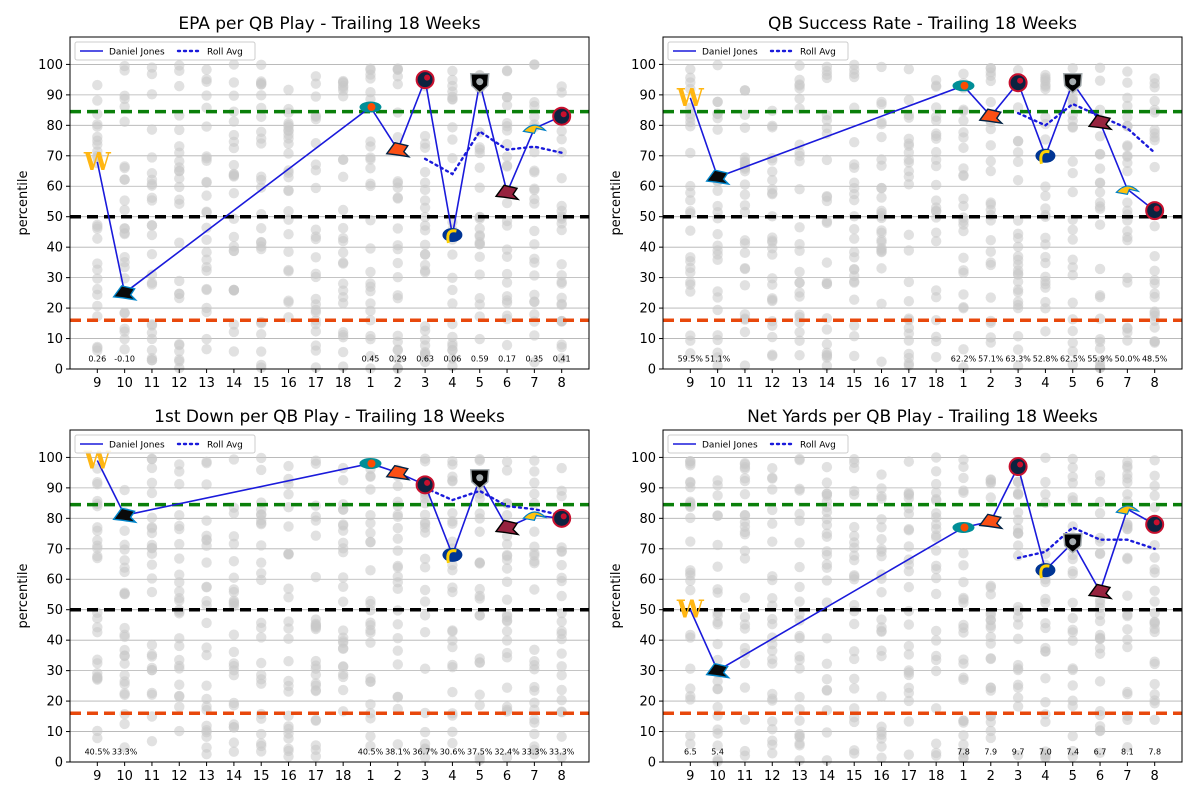 The image size is (1200, 800). I want to click on x-tick-label: 5, so click(480, 776).